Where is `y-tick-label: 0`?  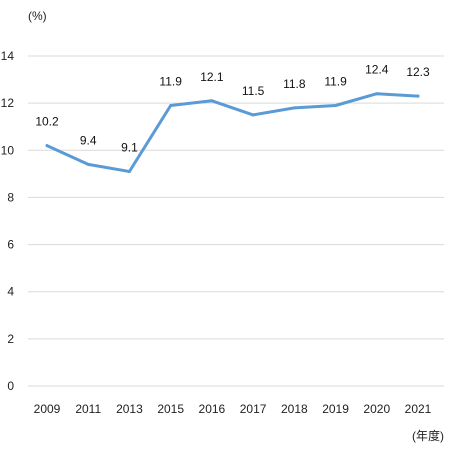 y-tick-label: 0 is located at coordinates (10, 386).